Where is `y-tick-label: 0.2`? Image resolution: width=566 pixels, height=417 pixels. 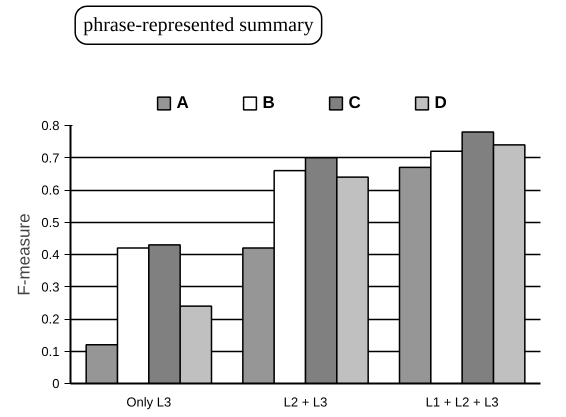 y-tick-label: 0.2 is located at coordinates (50, 319).